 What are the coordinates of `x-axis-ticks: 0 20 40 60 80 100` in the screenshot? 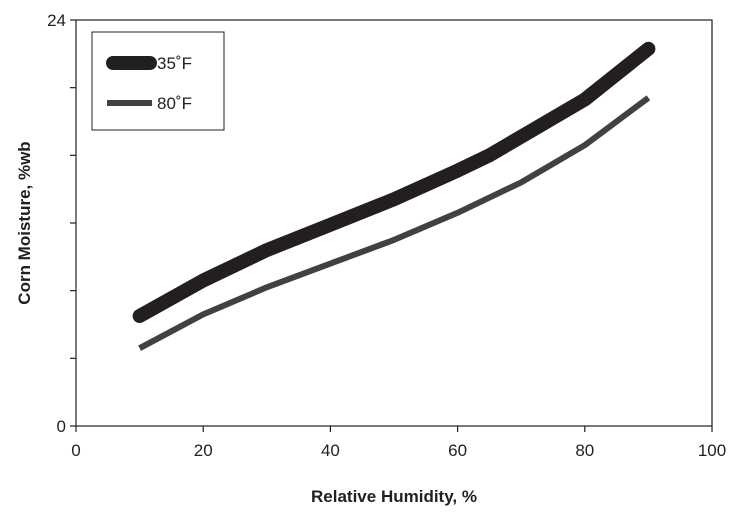 It's located at (398, 443).